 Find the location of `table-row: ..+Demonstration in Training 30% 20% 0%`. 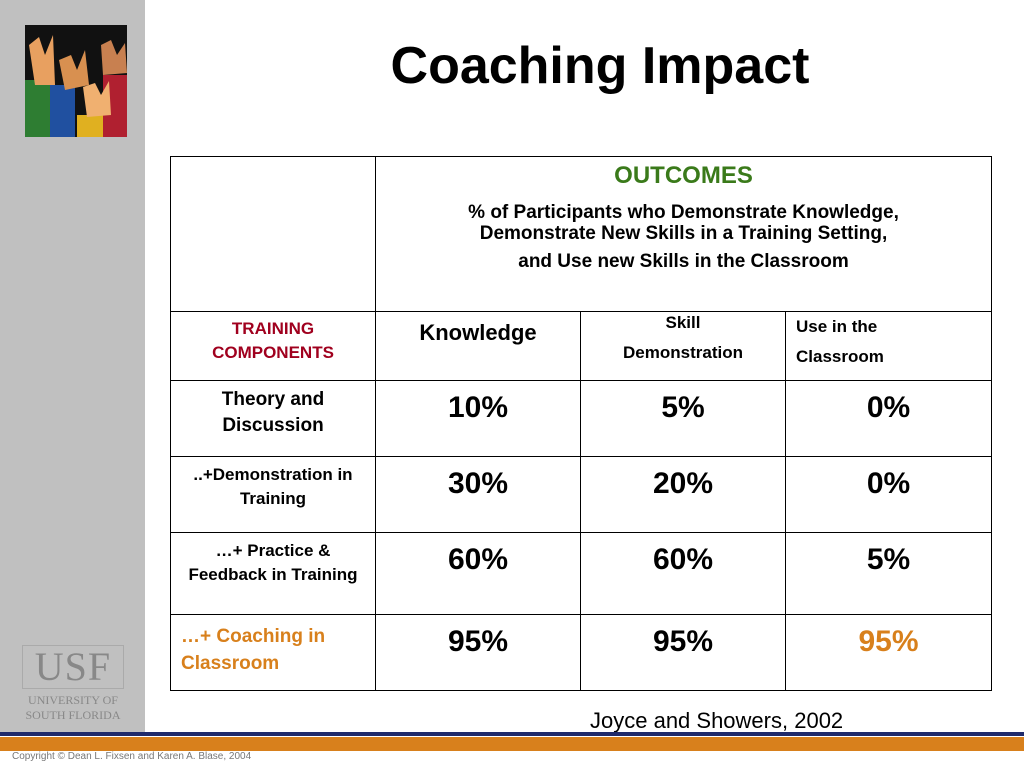

table-row: ..+Demonstration in Training 30% 20% 0% is located at coordinates (581, 494).